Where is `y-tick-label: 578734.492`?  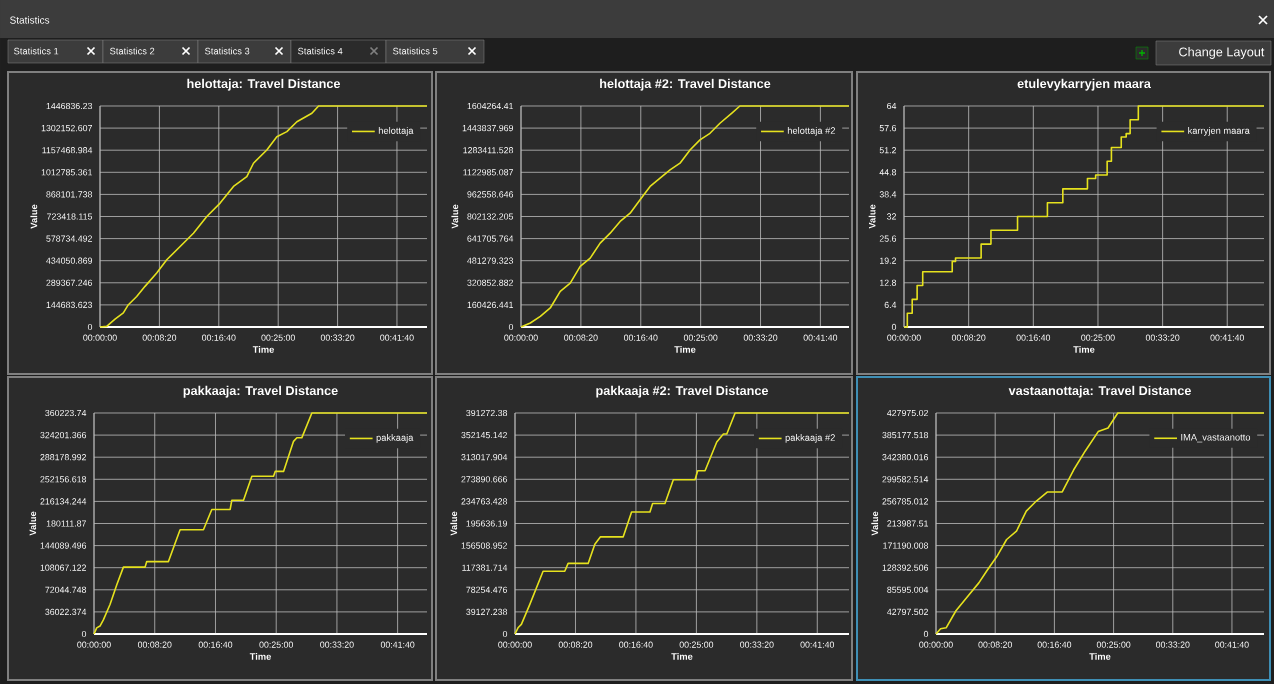 y-tick-label: 578734.492 is located at coordinates (69, 238).